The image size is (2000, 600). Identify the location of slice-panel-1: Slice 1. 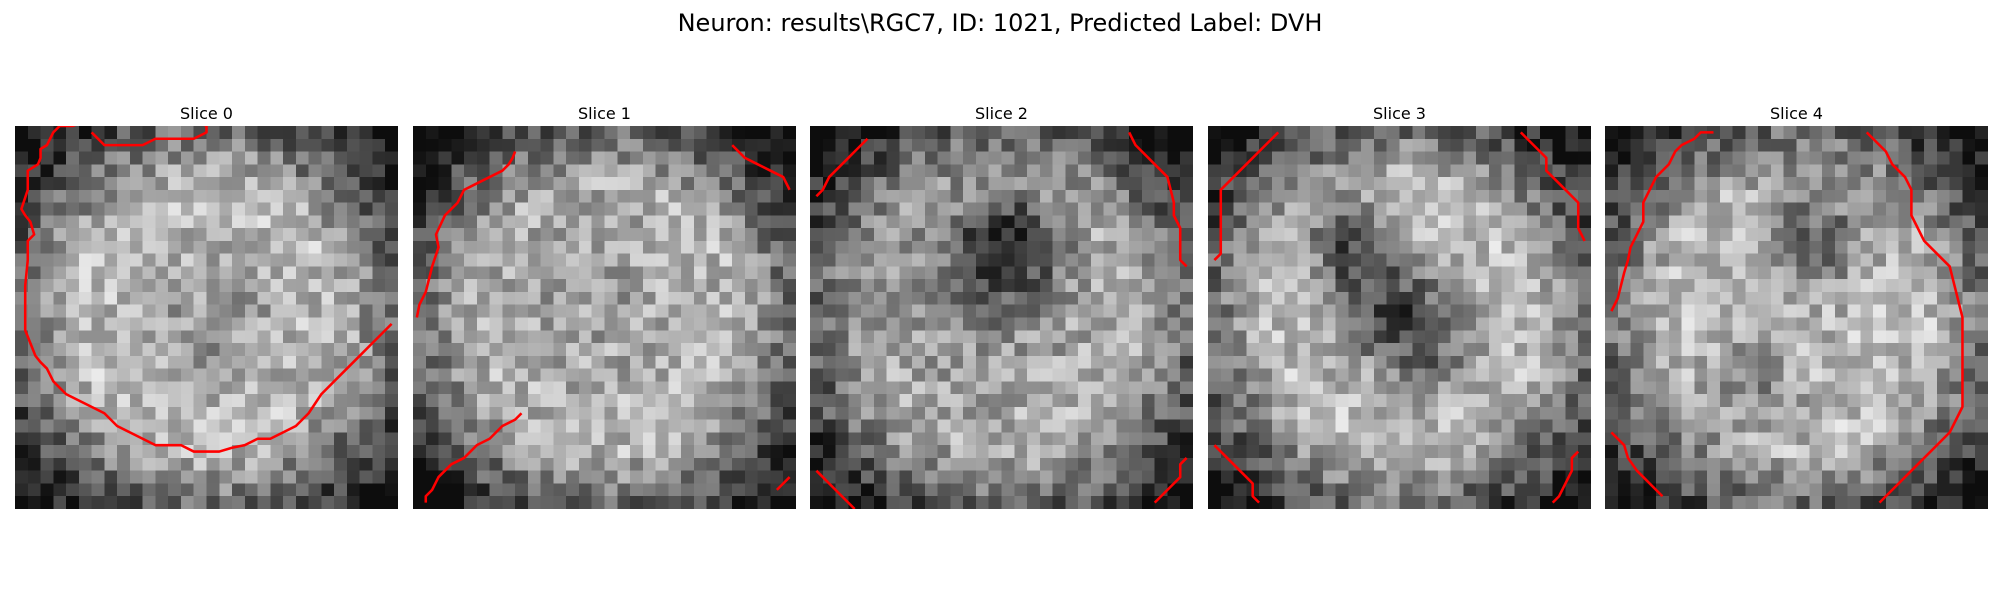
(604, 306).